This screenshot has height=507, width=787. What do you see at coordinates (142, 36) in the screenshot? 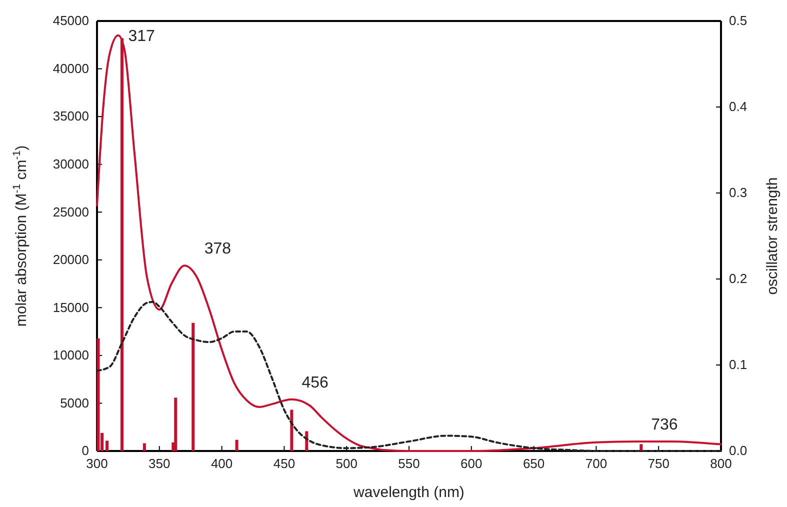
I see `annotation: 317` at bounding box center [142, 36].